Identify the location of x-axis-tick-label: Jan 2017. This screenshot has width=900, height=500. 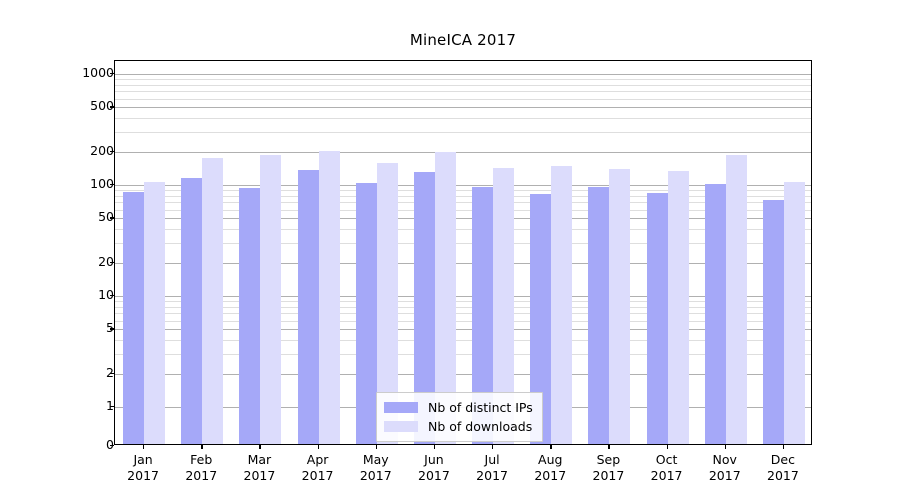
(143, 467).